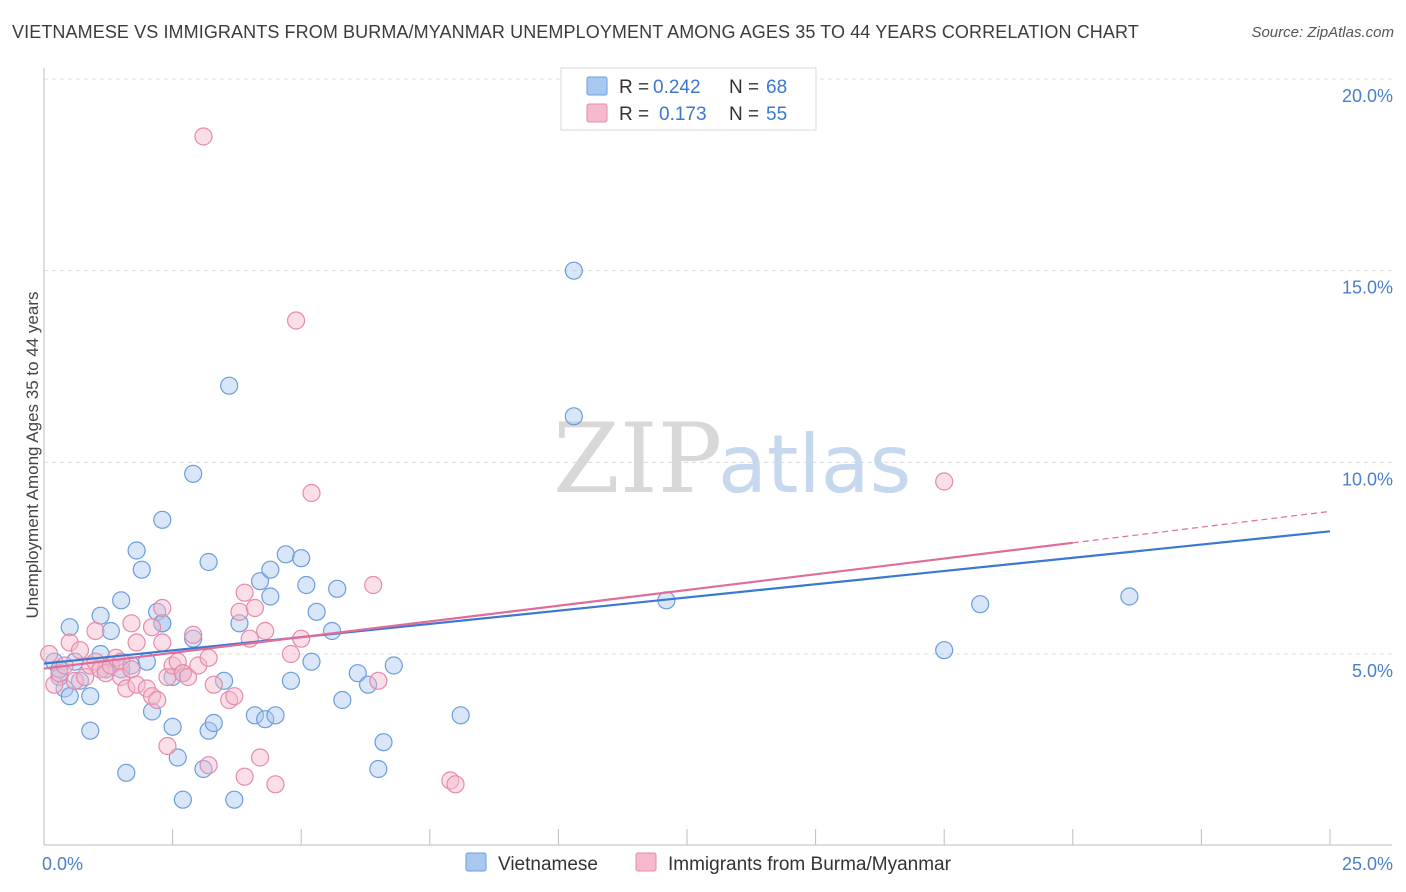  What do you see at coordinates (1367, 288) in the screenshot?
I see `y-tick-label: 15.0%` at bounding box center [1367, 288].